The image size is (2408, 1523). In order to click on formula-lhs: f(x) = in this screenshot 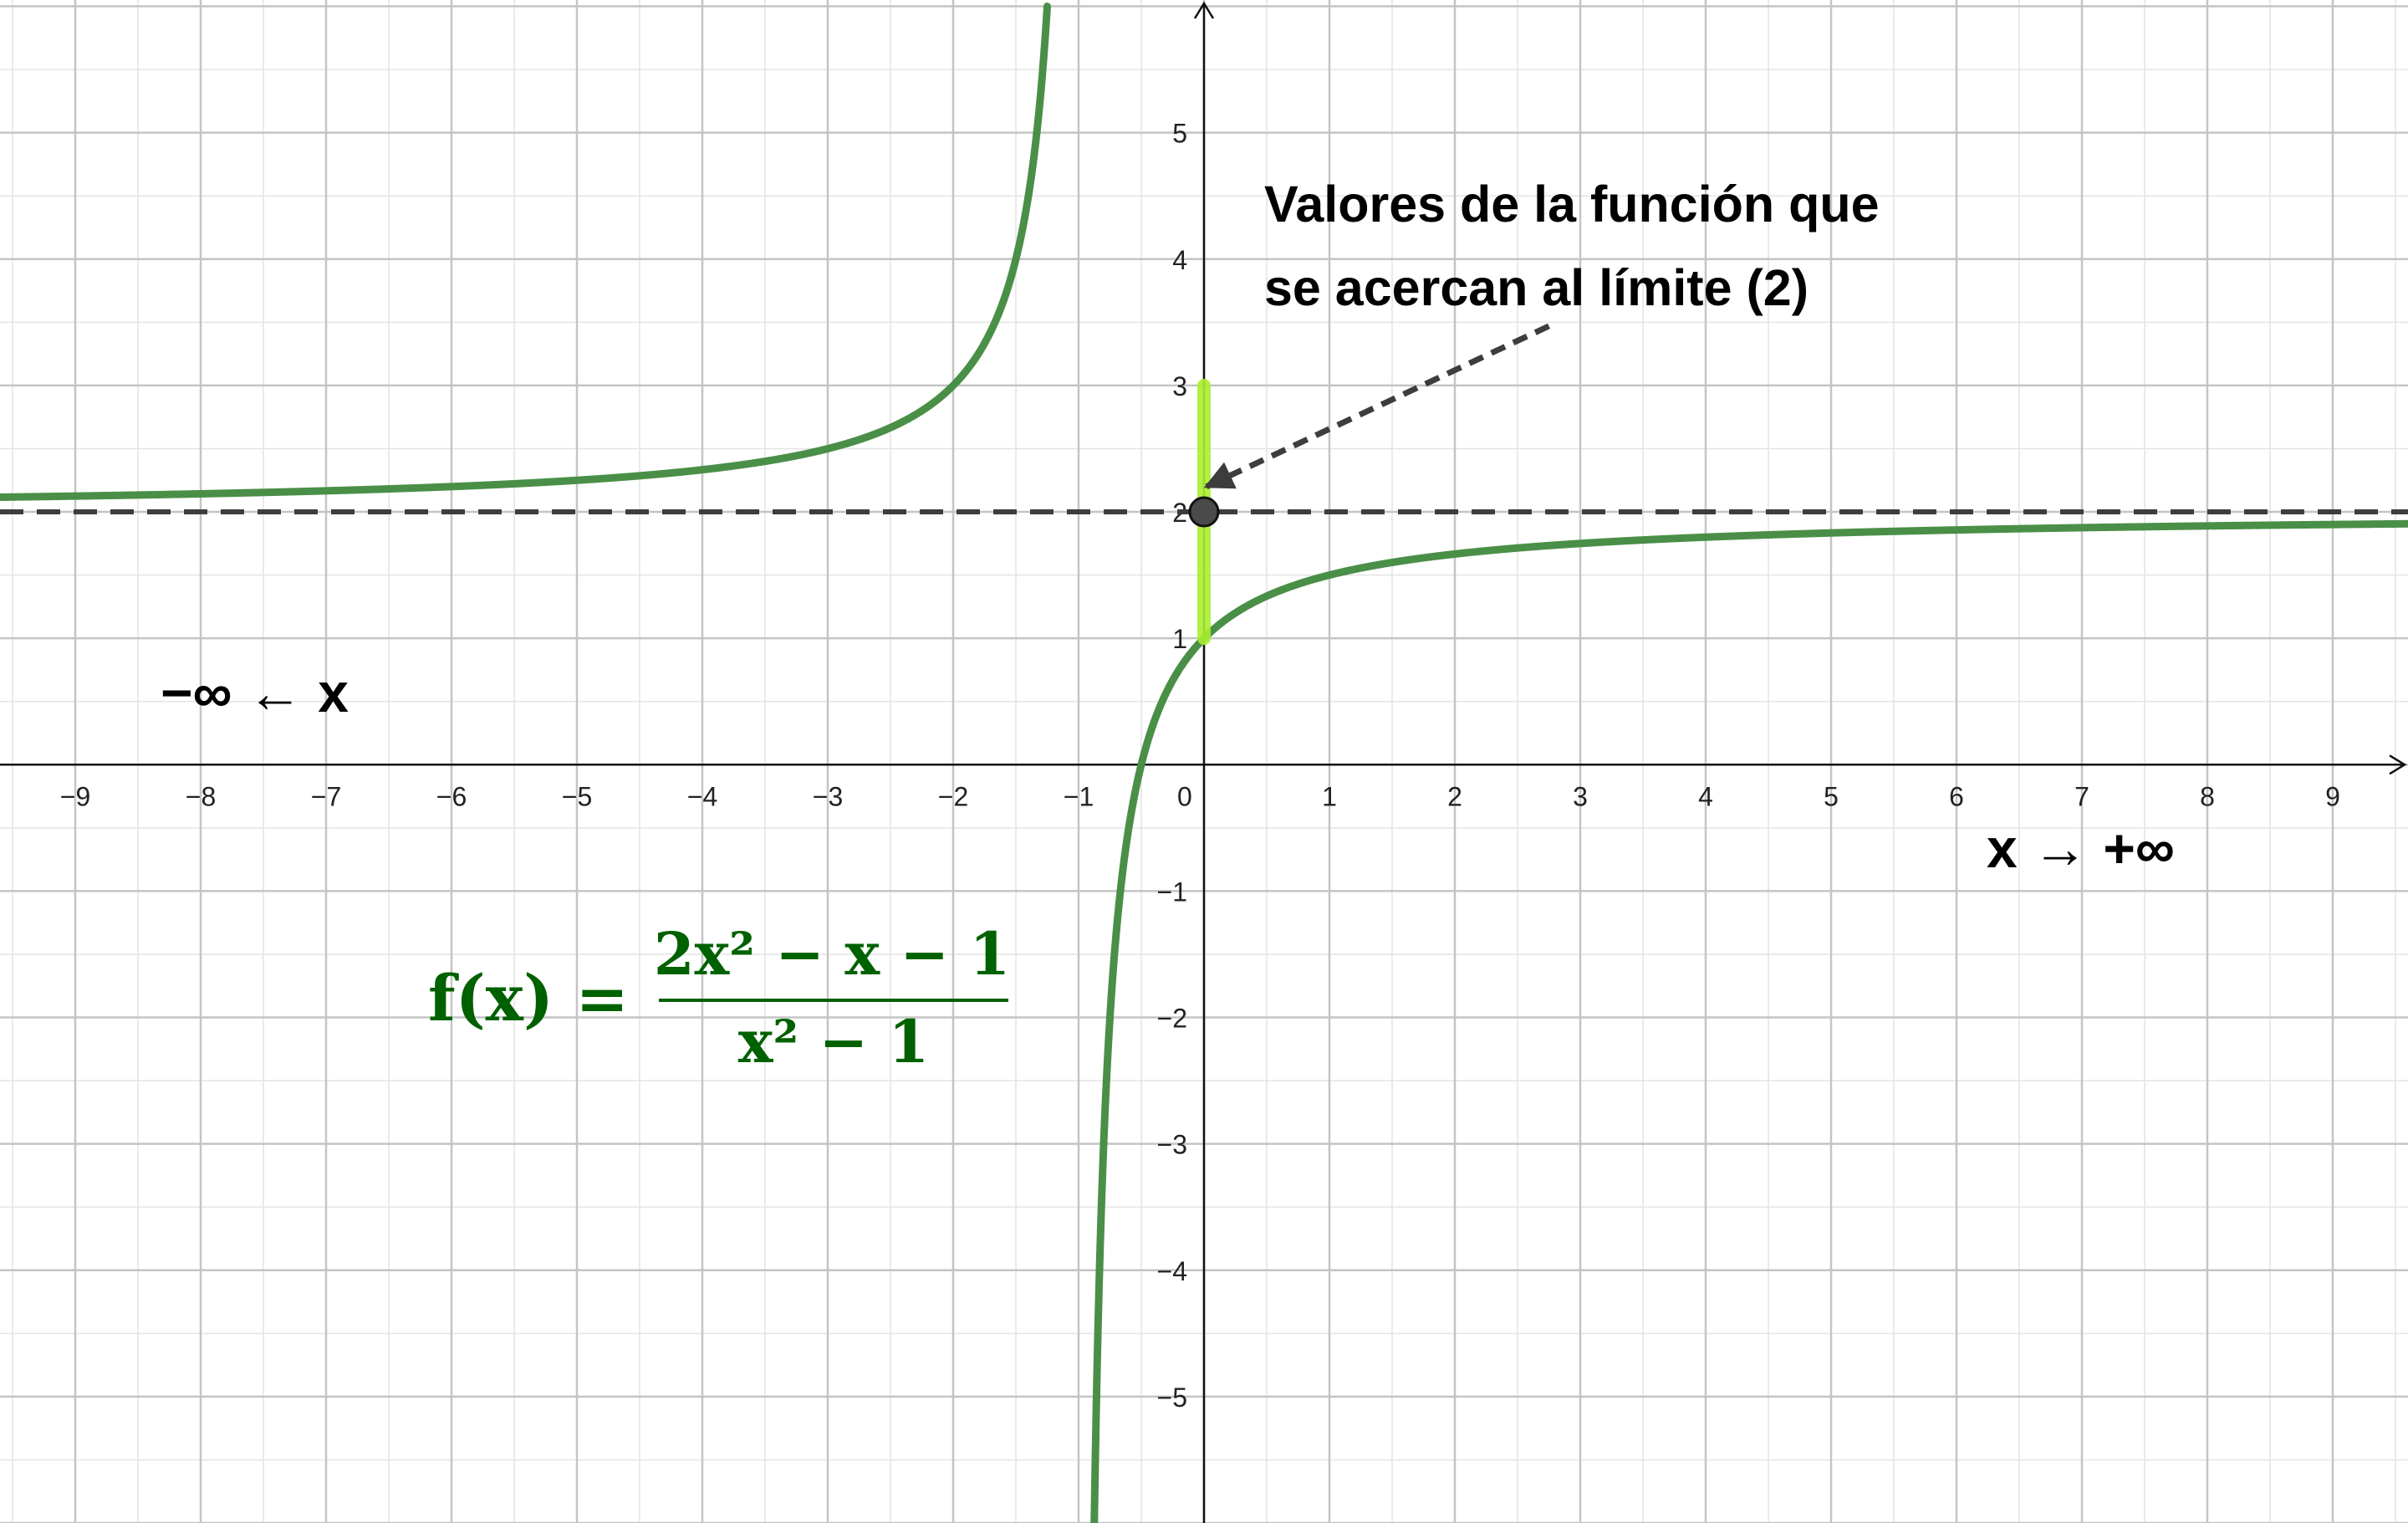, I will do `click(528, 998)`.